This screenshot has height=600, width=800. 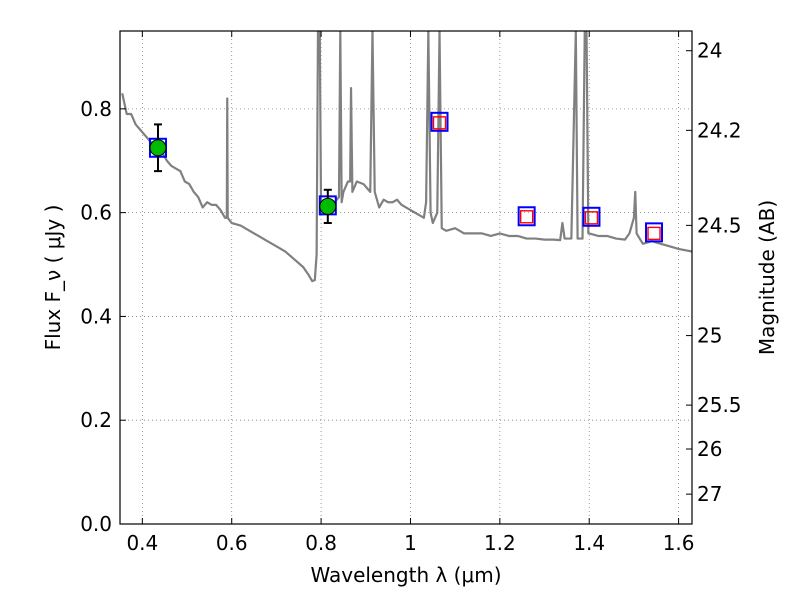 What do you see at coordinates (709, 336) in the screenshot?
I see `right-tick-label: 25` at bounding box center [709, 336].